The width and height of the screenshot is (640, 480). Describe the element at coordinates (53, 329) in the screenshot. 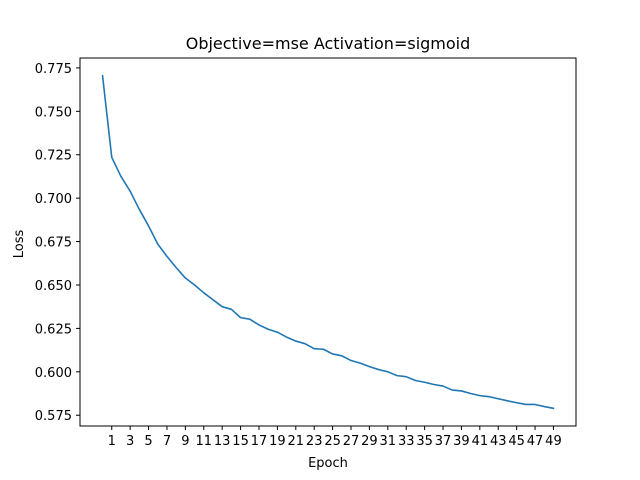

I see `y-tick-label: 0.625` at that location.